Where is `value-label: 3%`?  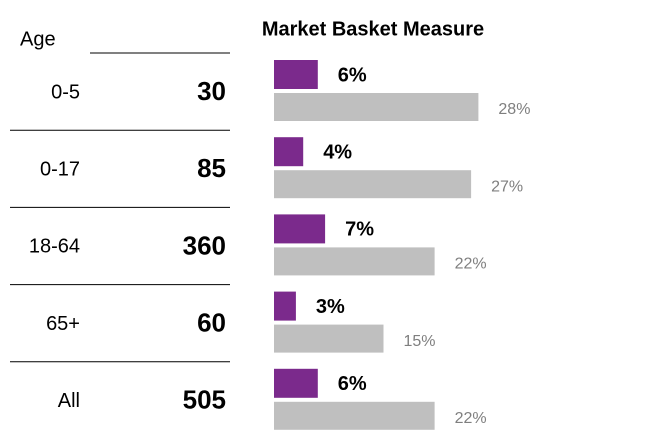
value-label: 3% is located at coordinates (330, 307).